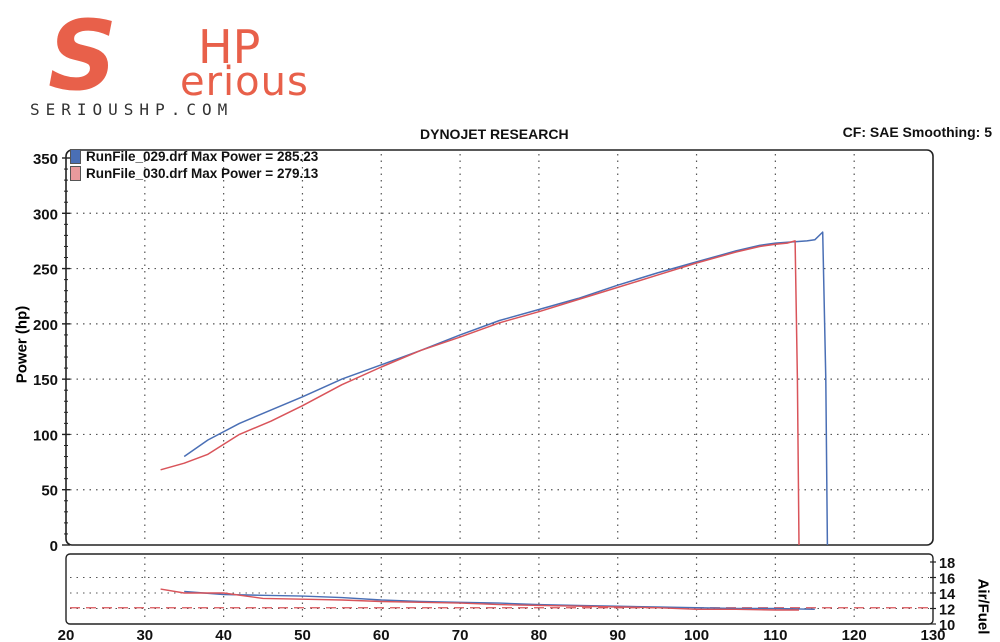 Image resolution: width=1000 pixels, height=642 pixels. Describe the element at coordinates (22, 344) in the screenshot. I see `y-axis-title-text: Power (hp)` at that location.